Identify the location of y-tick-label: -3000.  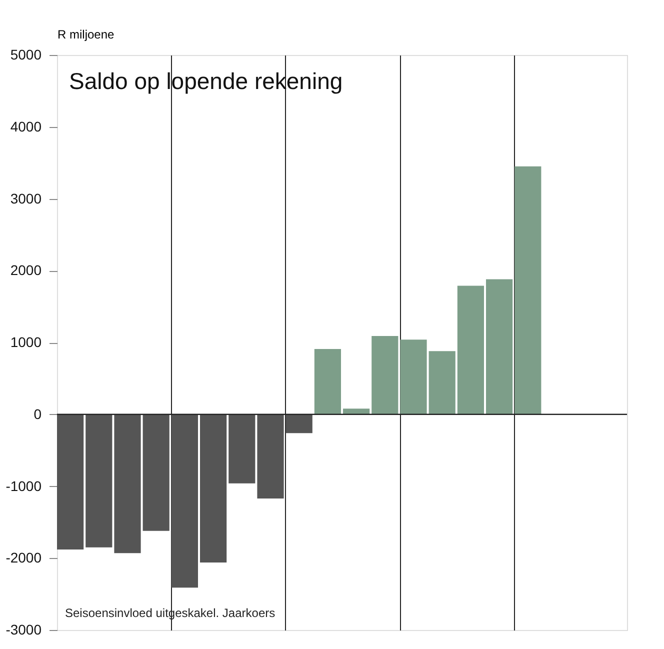
(24, 630).